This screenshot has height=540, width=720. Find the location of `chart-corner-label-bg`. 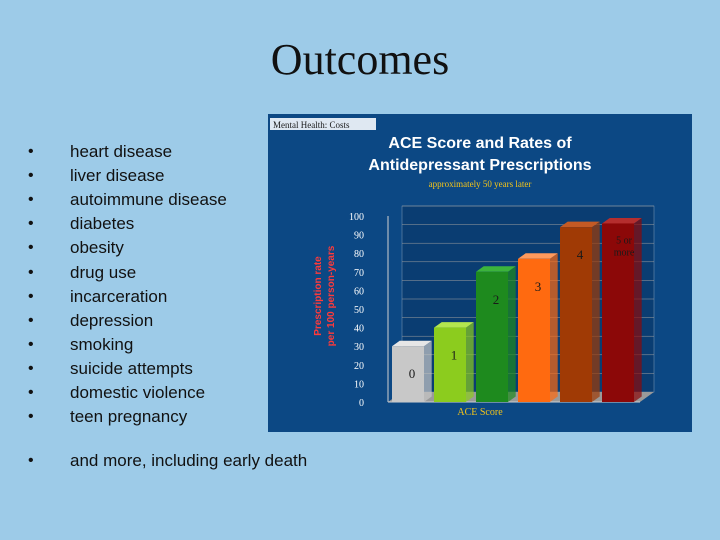

chart-corner-label-bg is located at coordinates (323, 124).